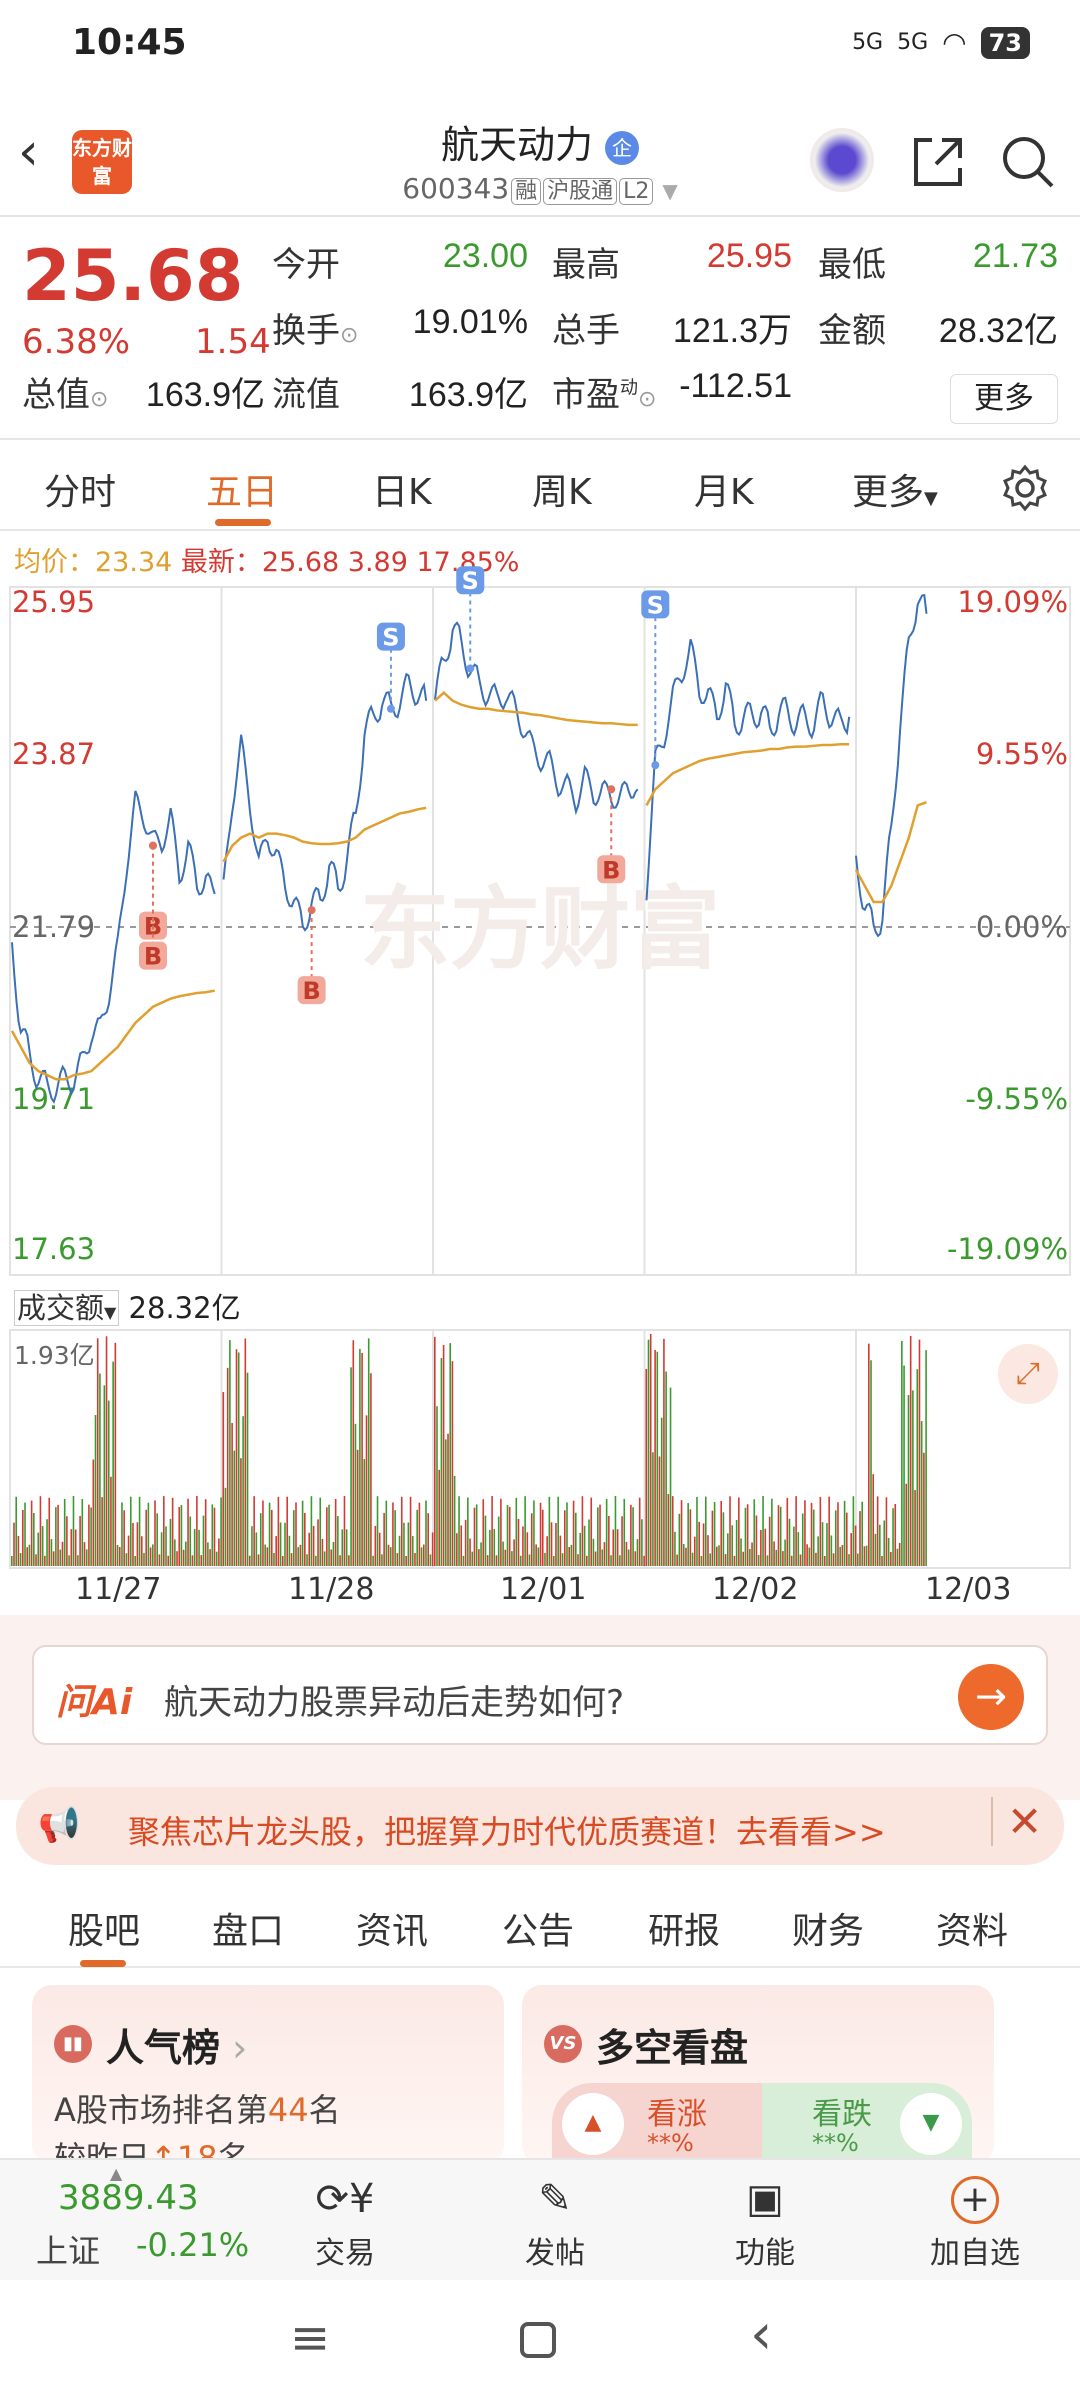 The width and height of the screenshot is (1080, 2400). I want to click on buy-marker, so click(311, 990).